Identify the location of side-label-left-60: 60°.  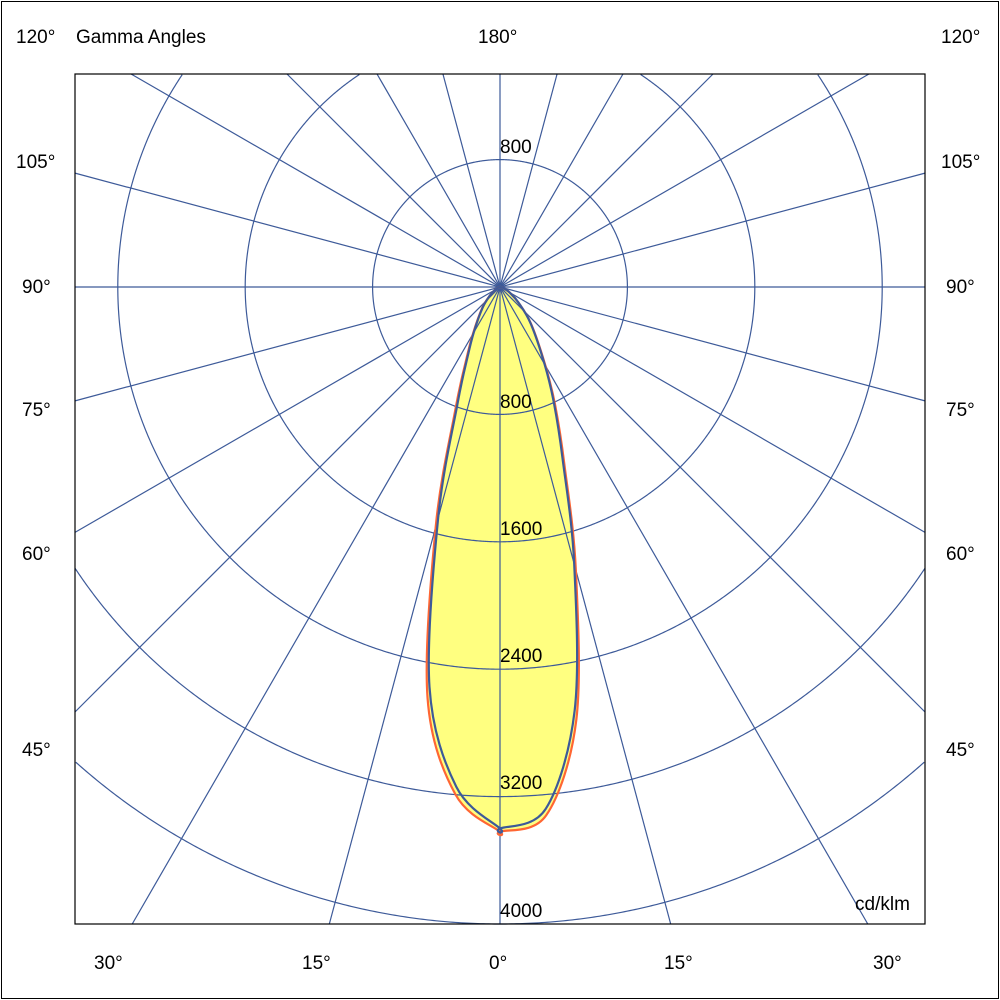
(36, 554).